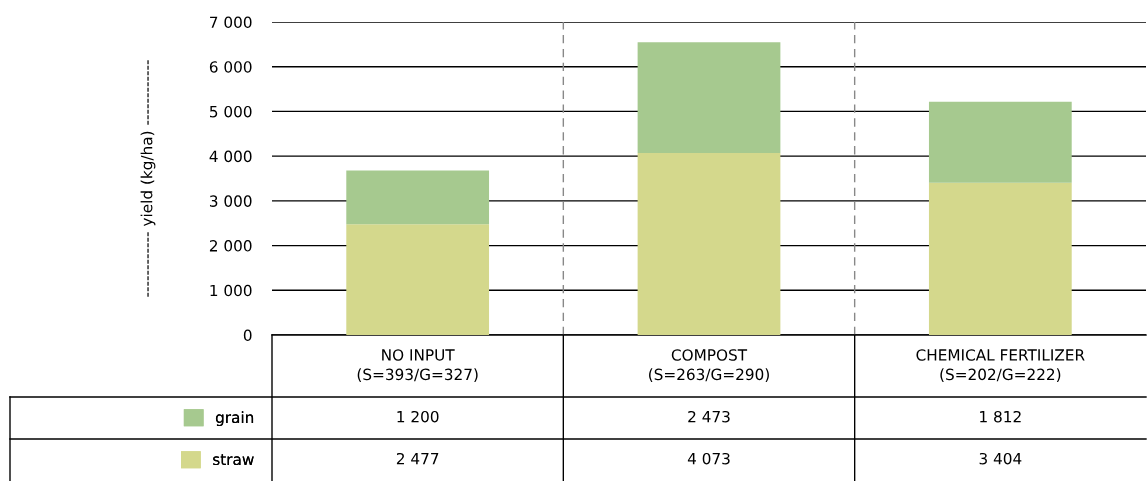  Describe the element at coordinates (1000, 416) in the screenshot. I see `data-label: 1 812` at that location.